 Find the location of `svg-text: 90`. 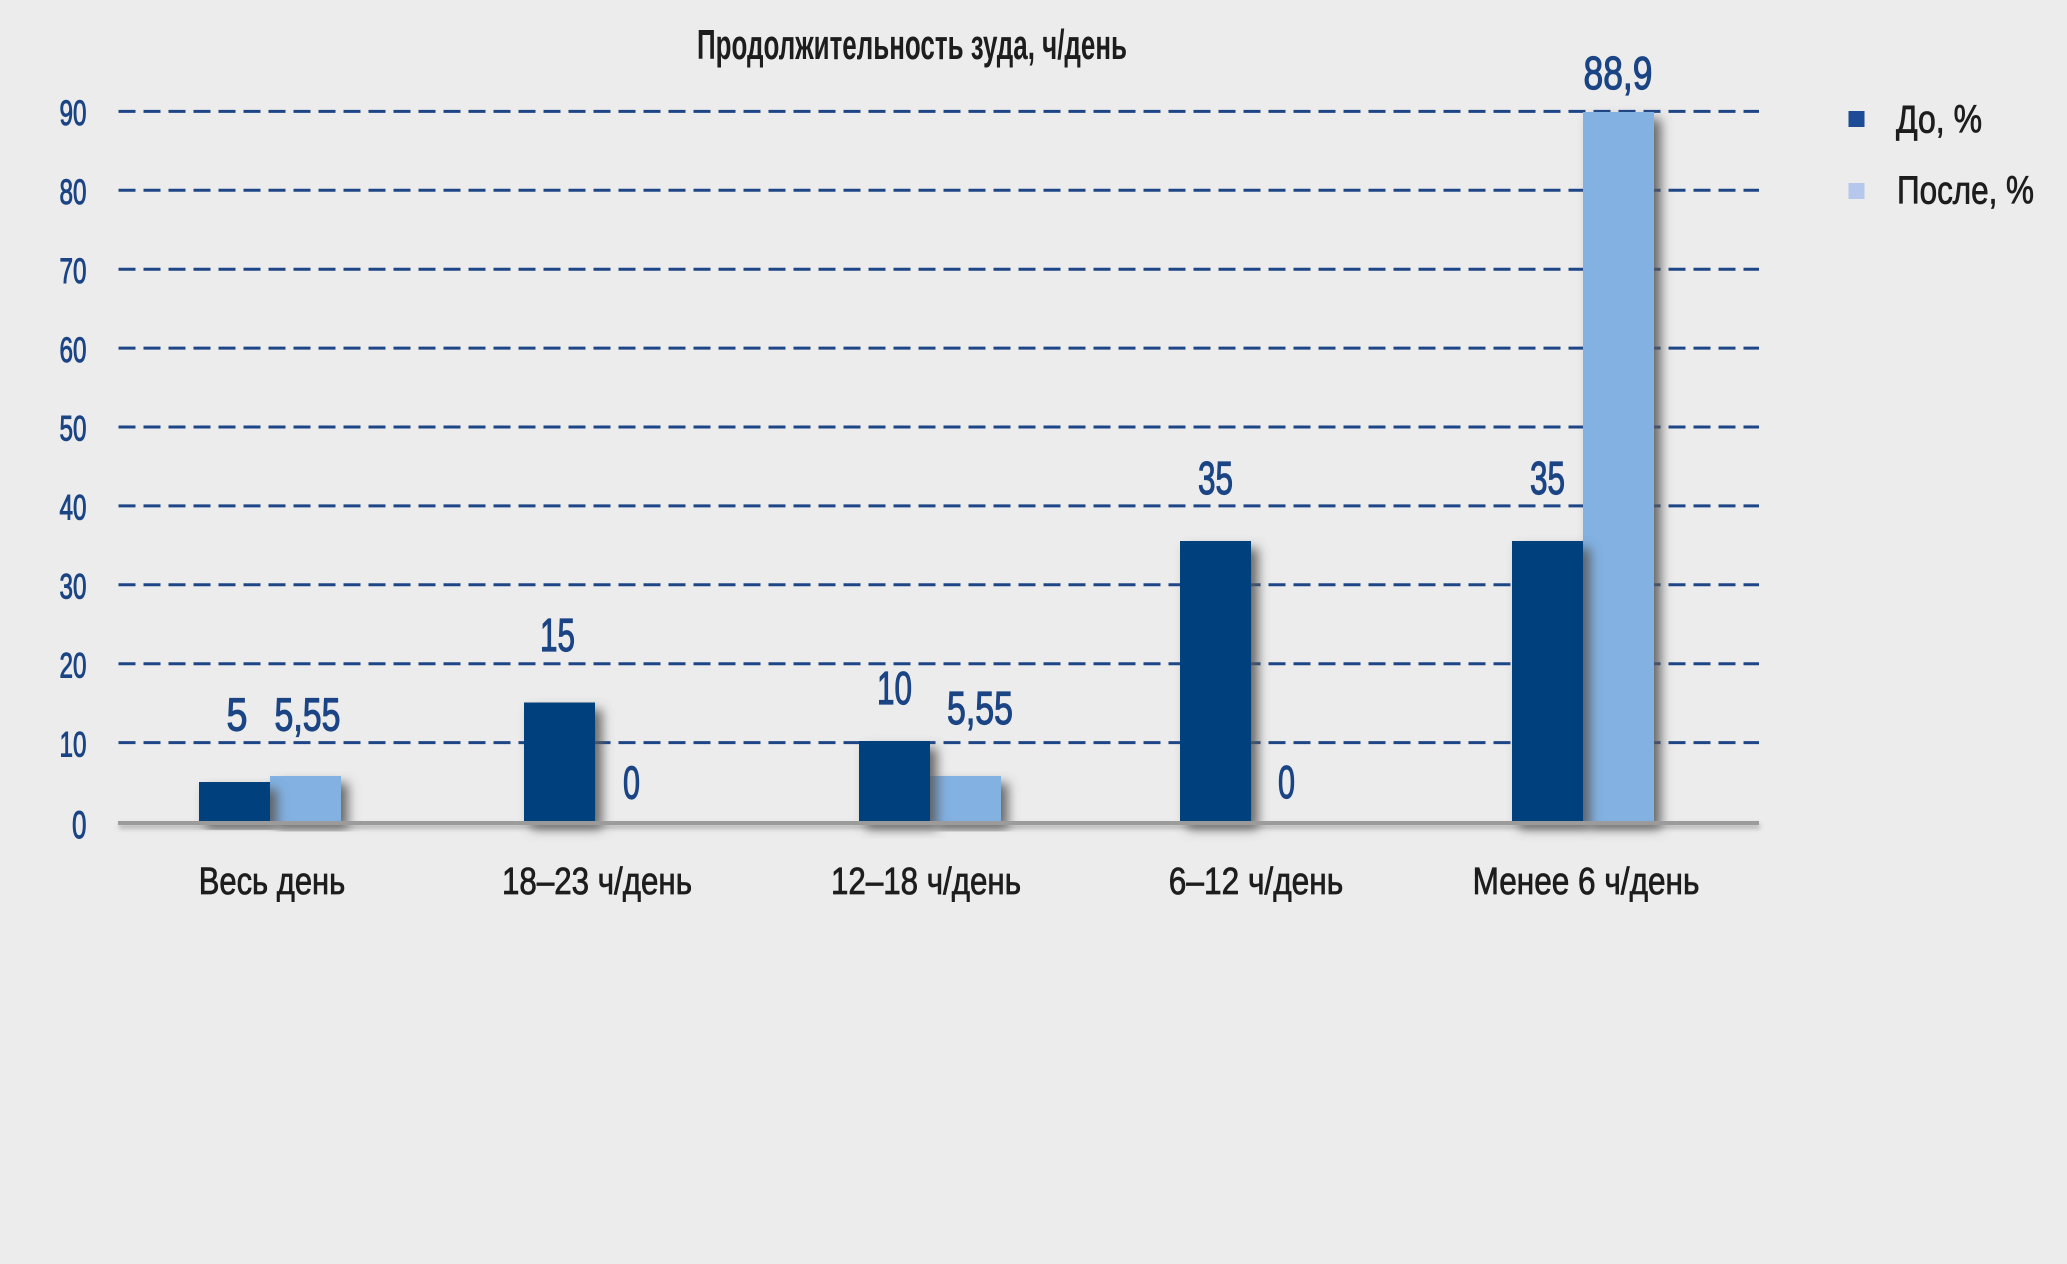

svg-text: 90 is located at coordinates (73, 113).